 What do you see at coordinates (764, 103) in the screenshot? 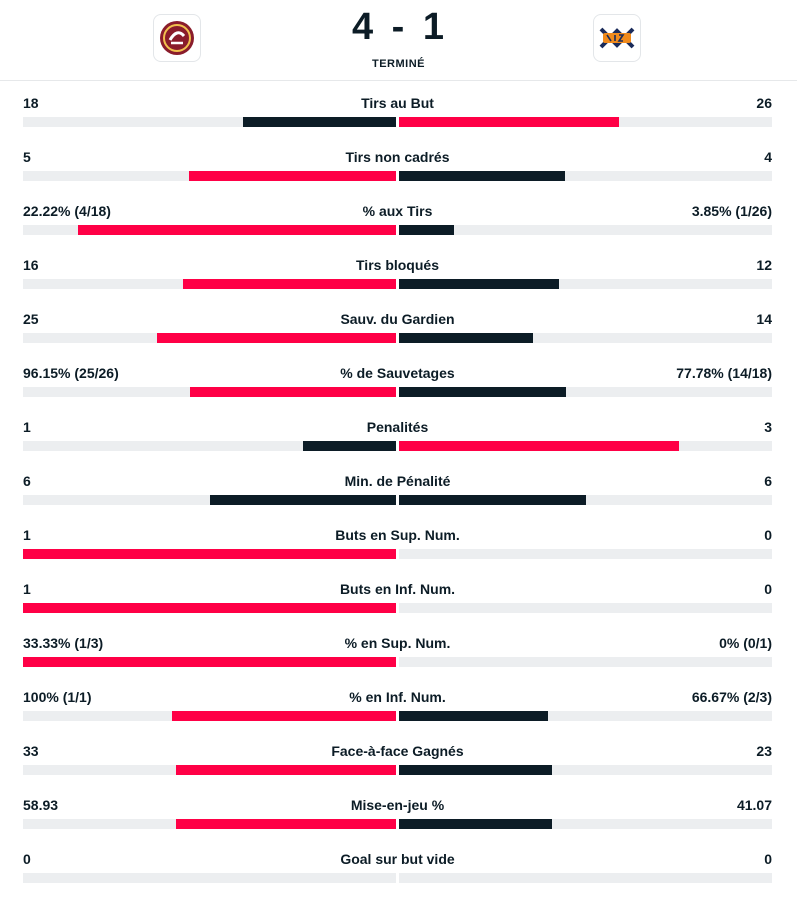
I see `stat-away-value: 26` at bounding box center [764, 103].